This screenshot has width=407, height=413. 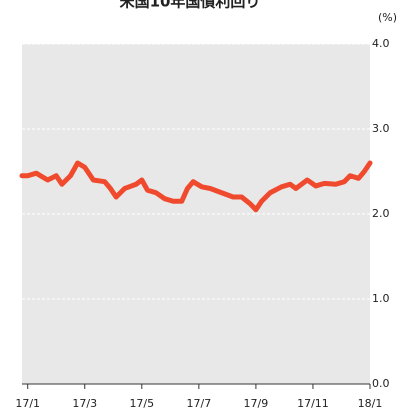 What do you see at coordinates (199, 403) in the screenshot?
I see `x-tick-label: 17/7` at bounding box center [199, 403].